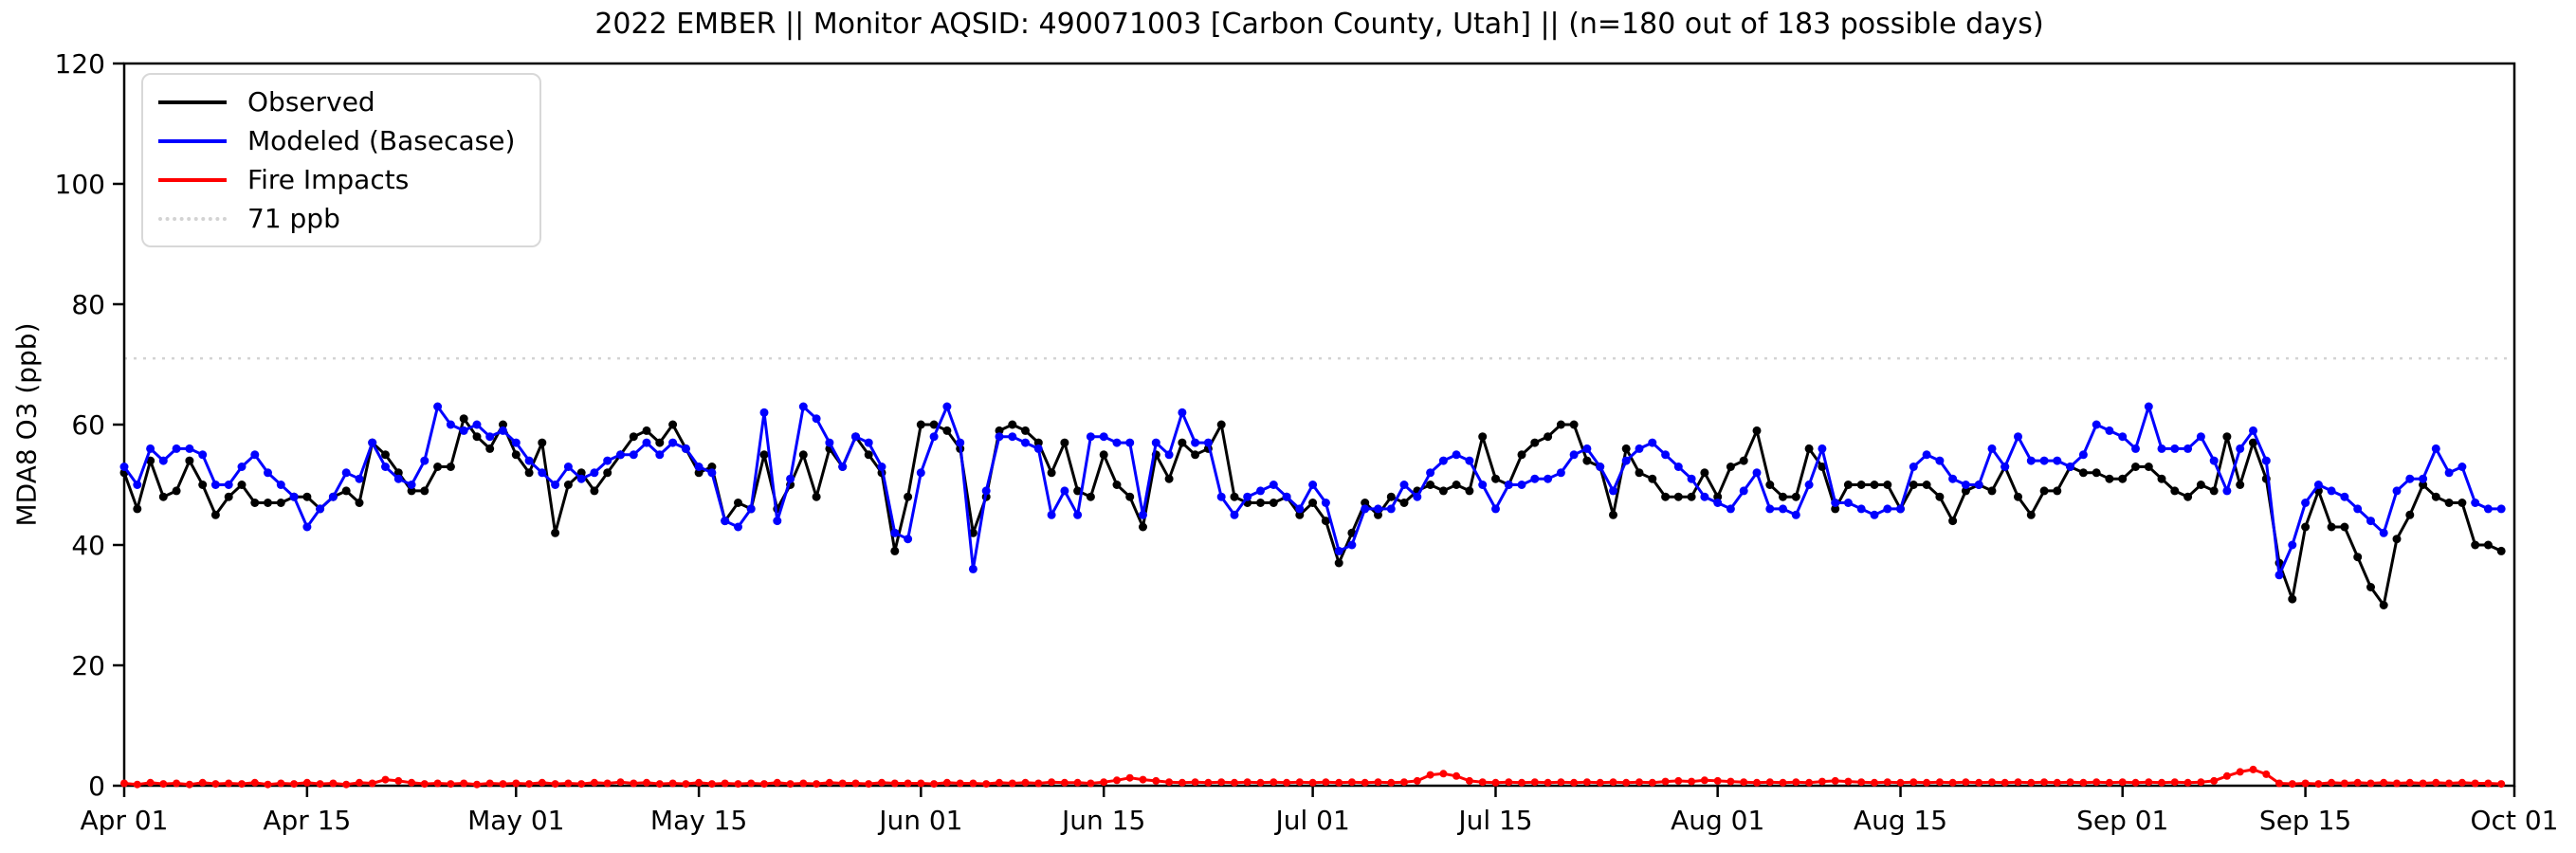 This screenshot has width=2576, height=853. Describe the element at coordinates (698, 820) in the screenshot. I see `x-tick-label: May 15` at that location.